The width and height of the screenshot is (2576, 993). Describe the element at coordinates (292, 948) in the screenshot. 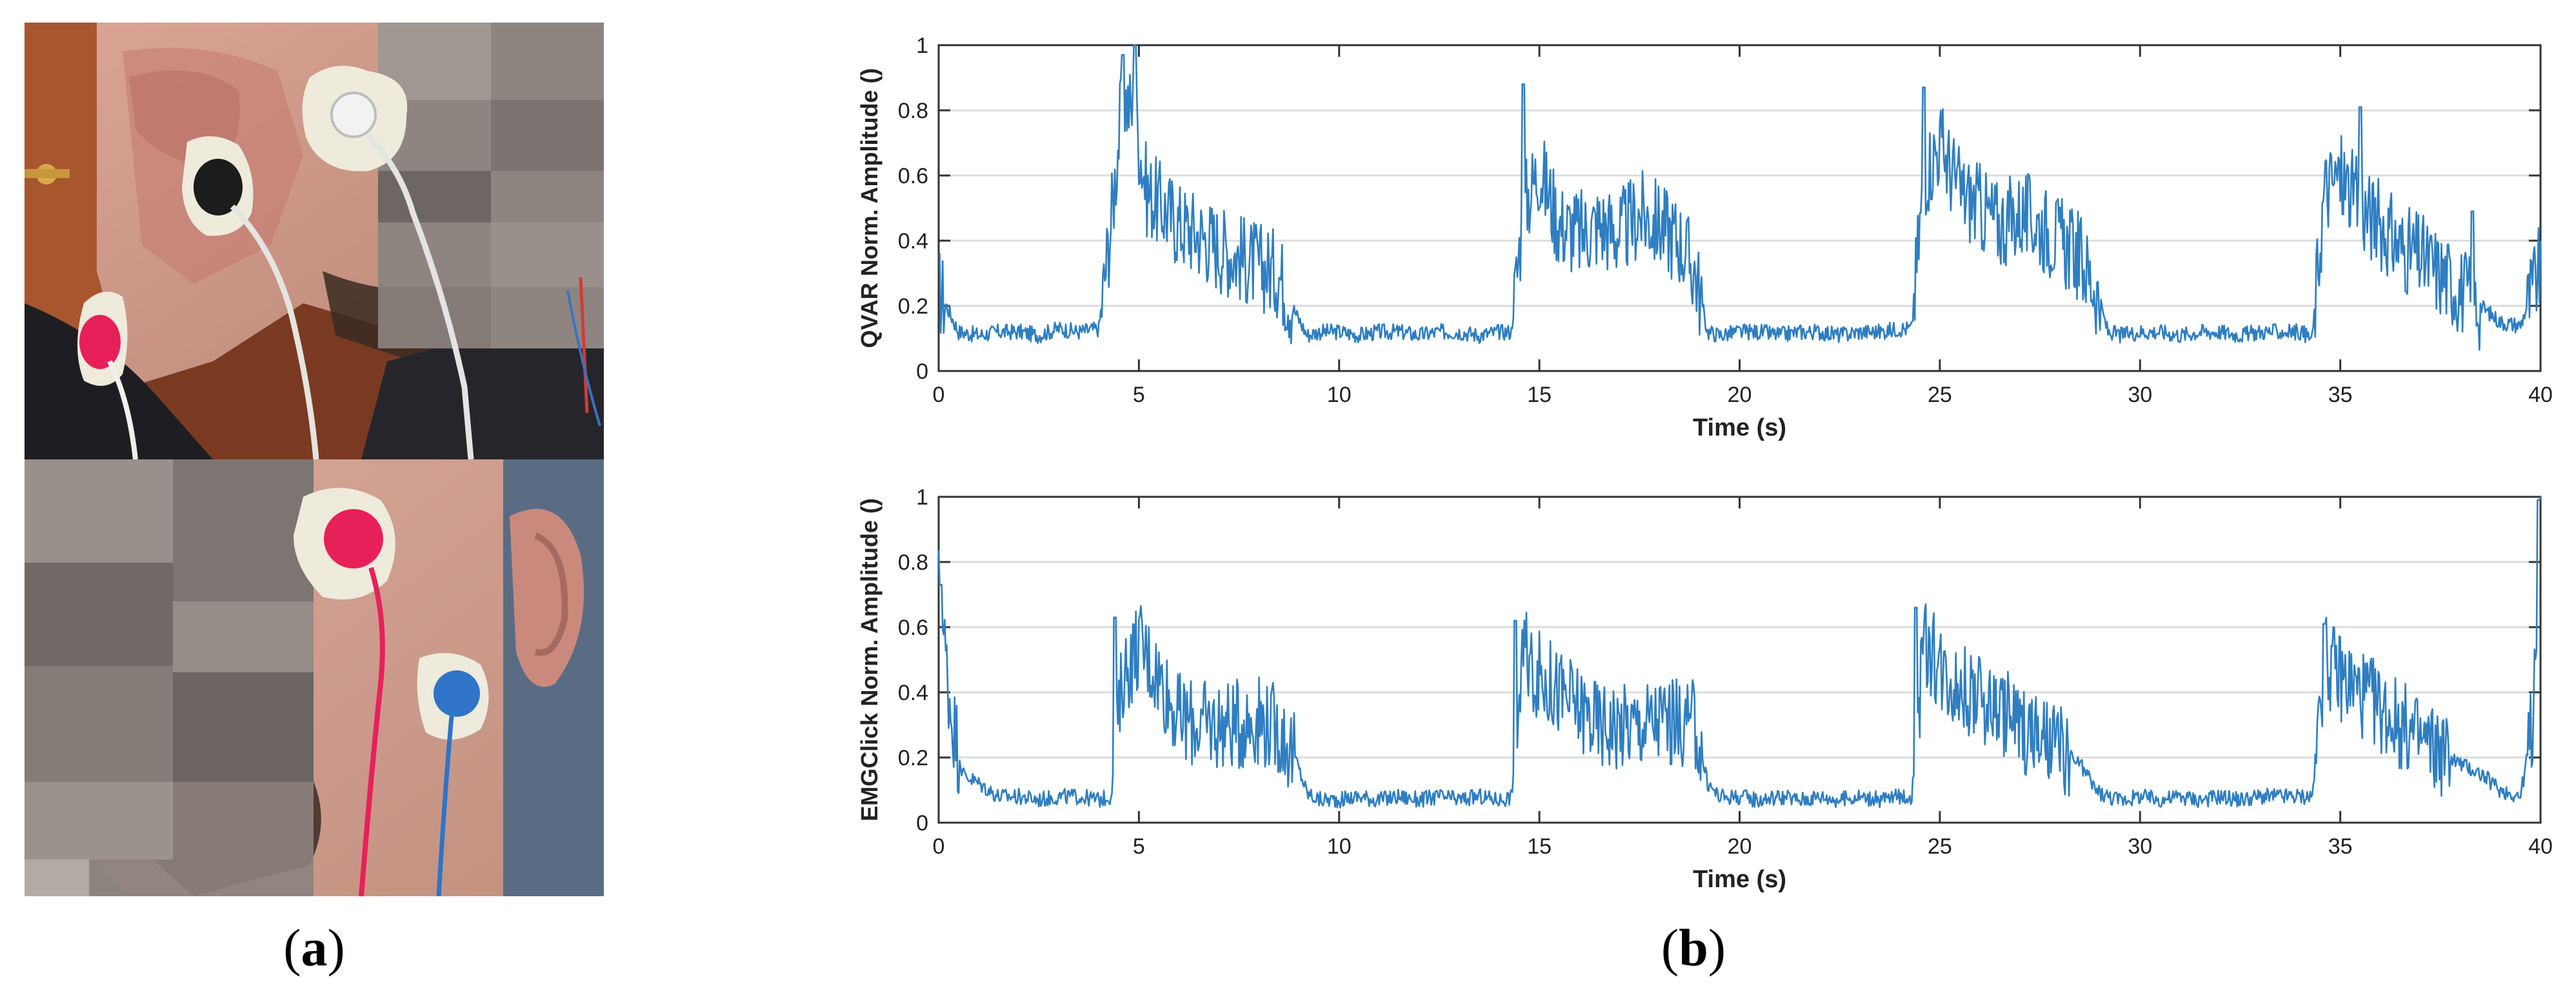

I see `caption-a-open: (` at that location.